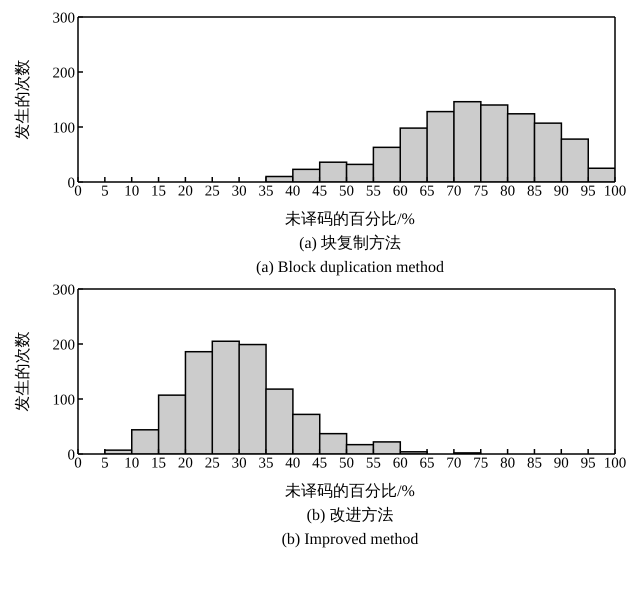 Image resolution: width=640 pixels, height=601 pixels. What do you see at coordinates (350, 516) in the screenshot?
I see `text: (b) 改进方法` at bounding box center [350, 516].